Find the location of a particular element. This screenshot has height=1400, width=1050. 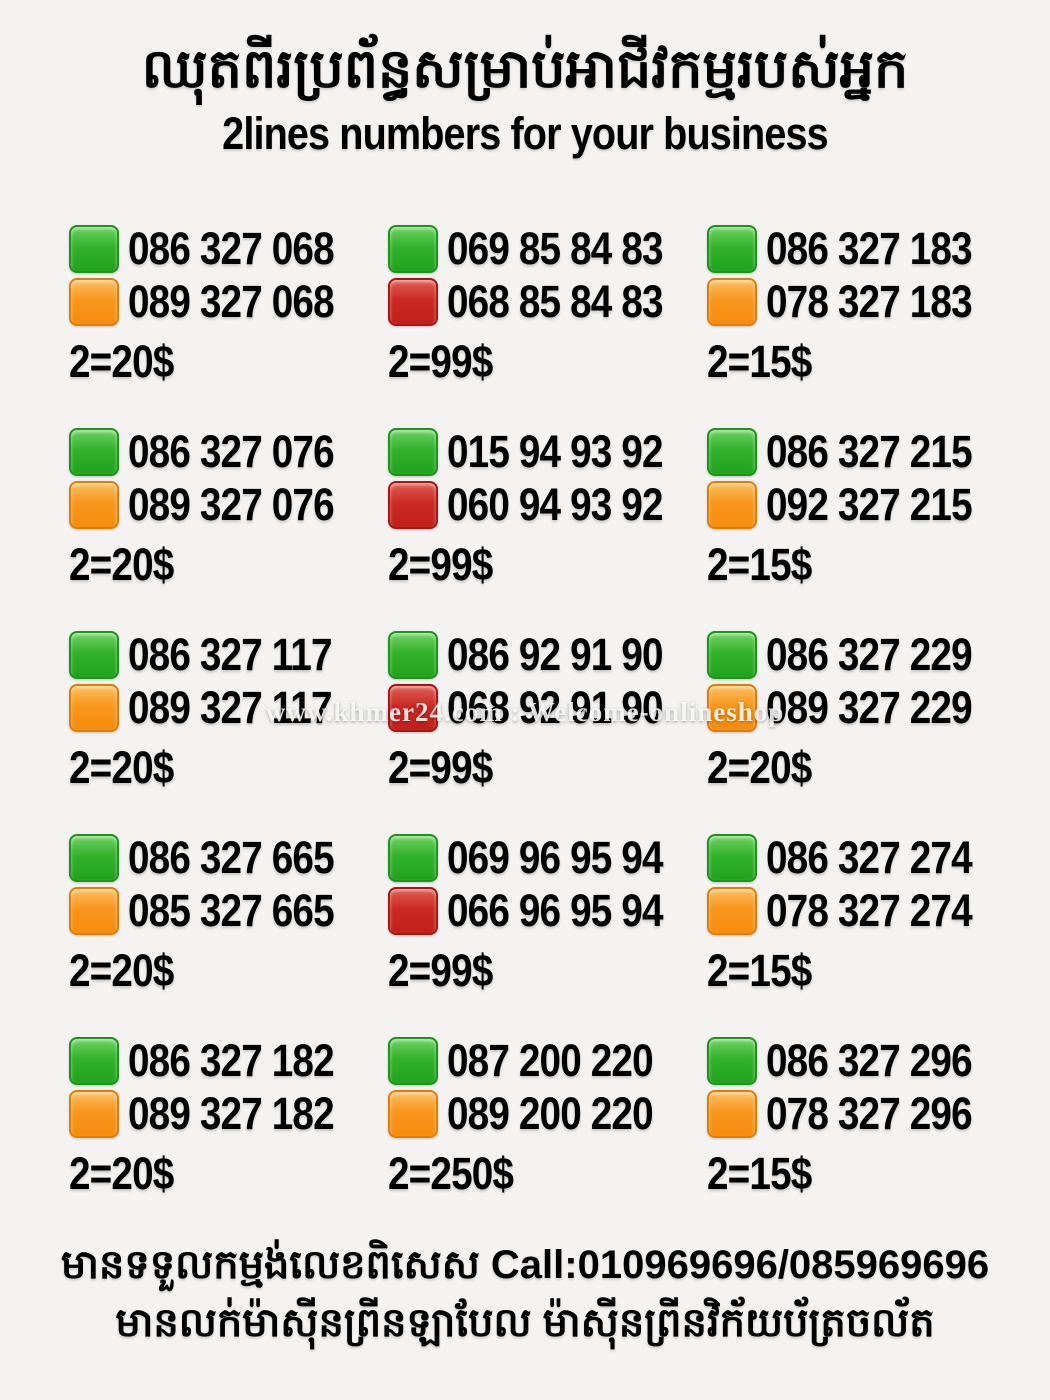

number-pair-cell: 069 85 84 83 068 85 84 83 2=99$ is located at coordinates (547, 323).